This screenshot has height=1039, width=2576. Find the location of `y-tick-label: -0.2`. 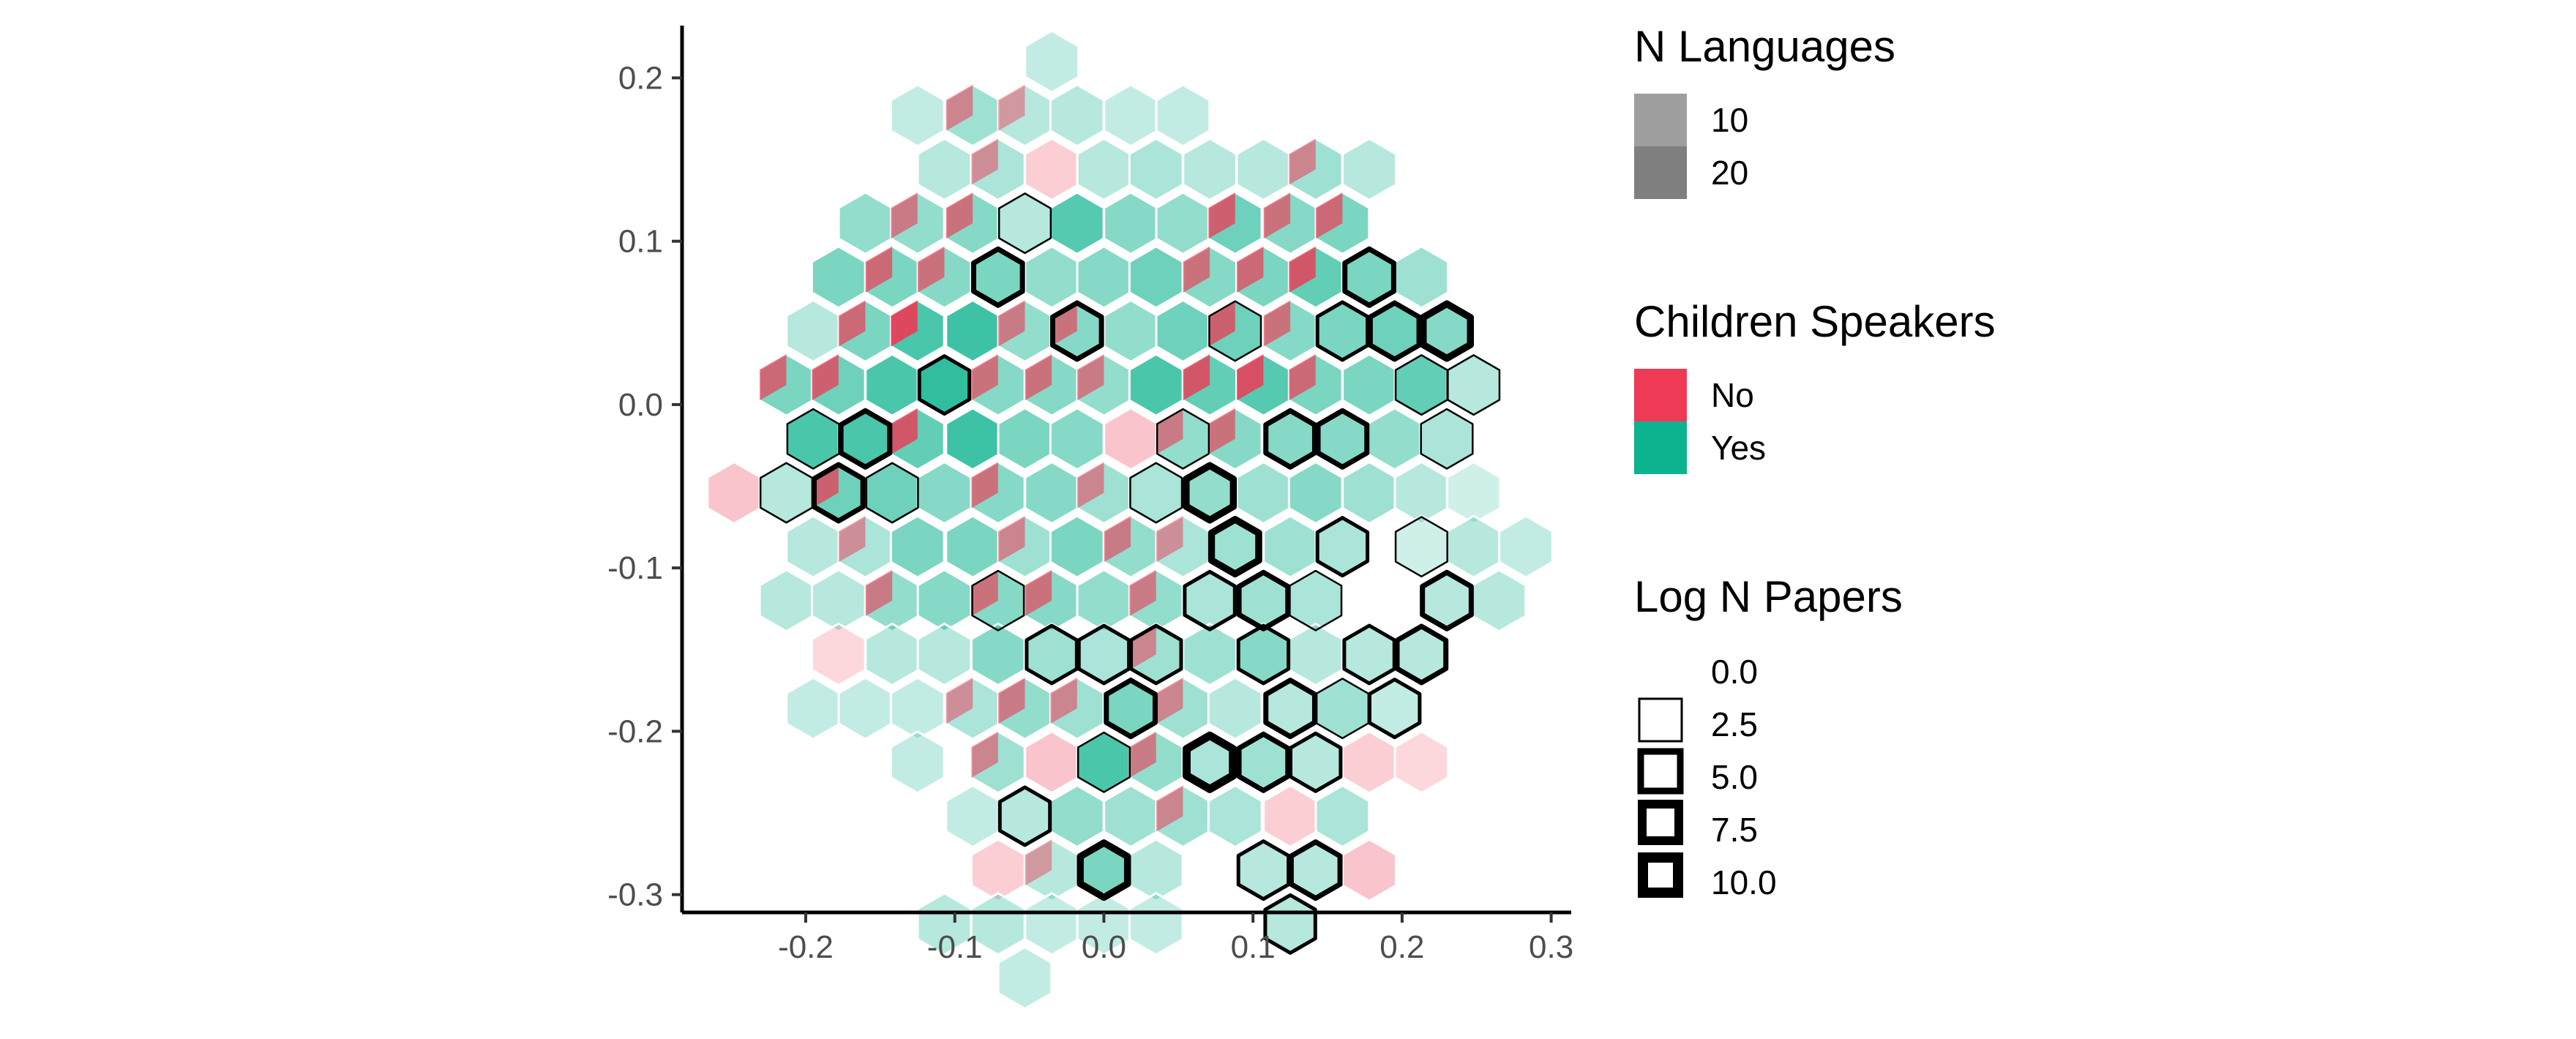

y-tick-label: -0.2 is located at coordinates (635, 731).